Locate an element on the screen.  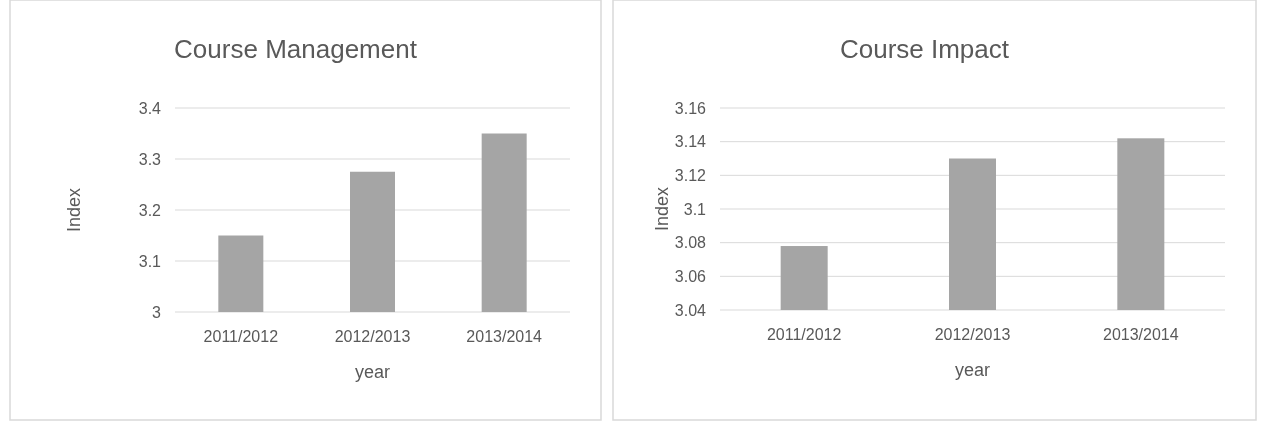
y-tick-label: 3 is located at coordinates (157, 312).